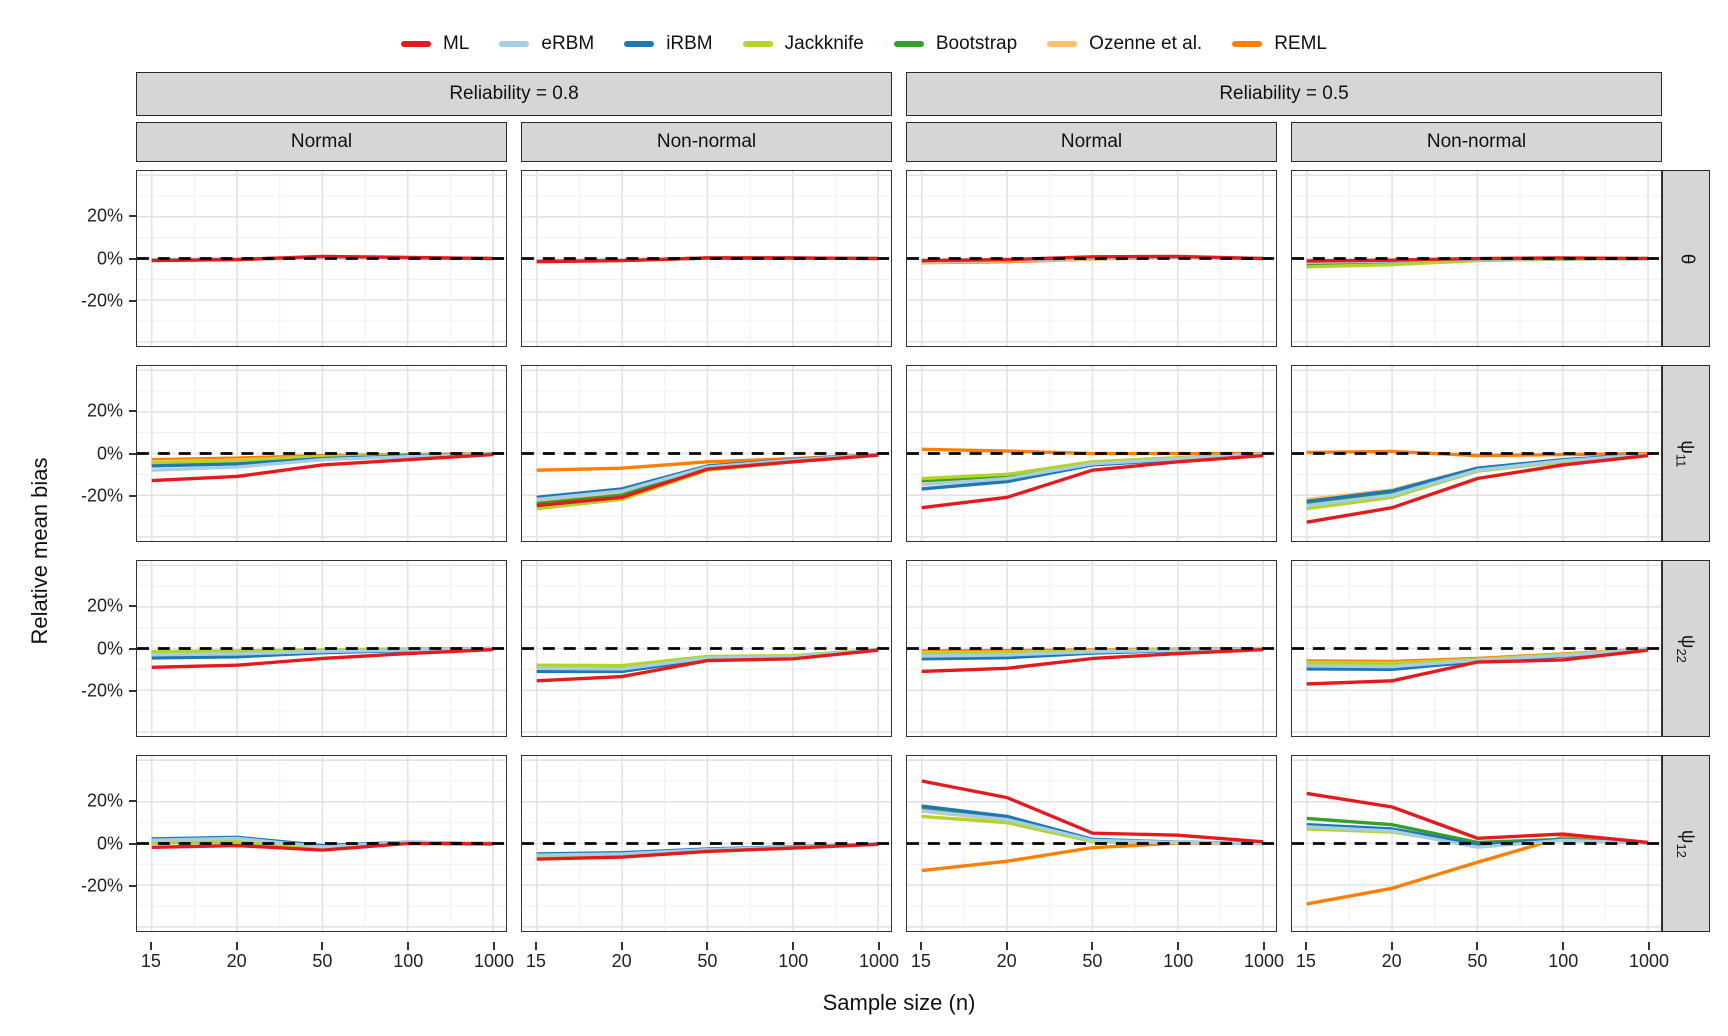  Describe the element at coordinates (689, 43) in the screenshot. I see `legend-label: iRBM` at that location.